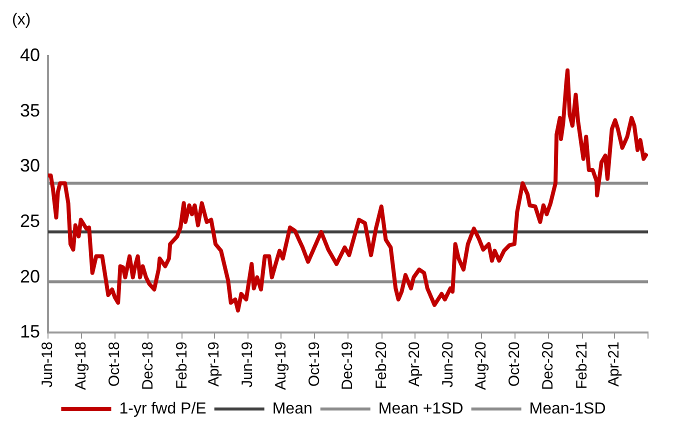 This screenshot has width=677, height=435. What do you see at coordinates (81, 366) in the screenshot?
I see `x-tick-label: Aug-18` at bounding box center [81, 366].